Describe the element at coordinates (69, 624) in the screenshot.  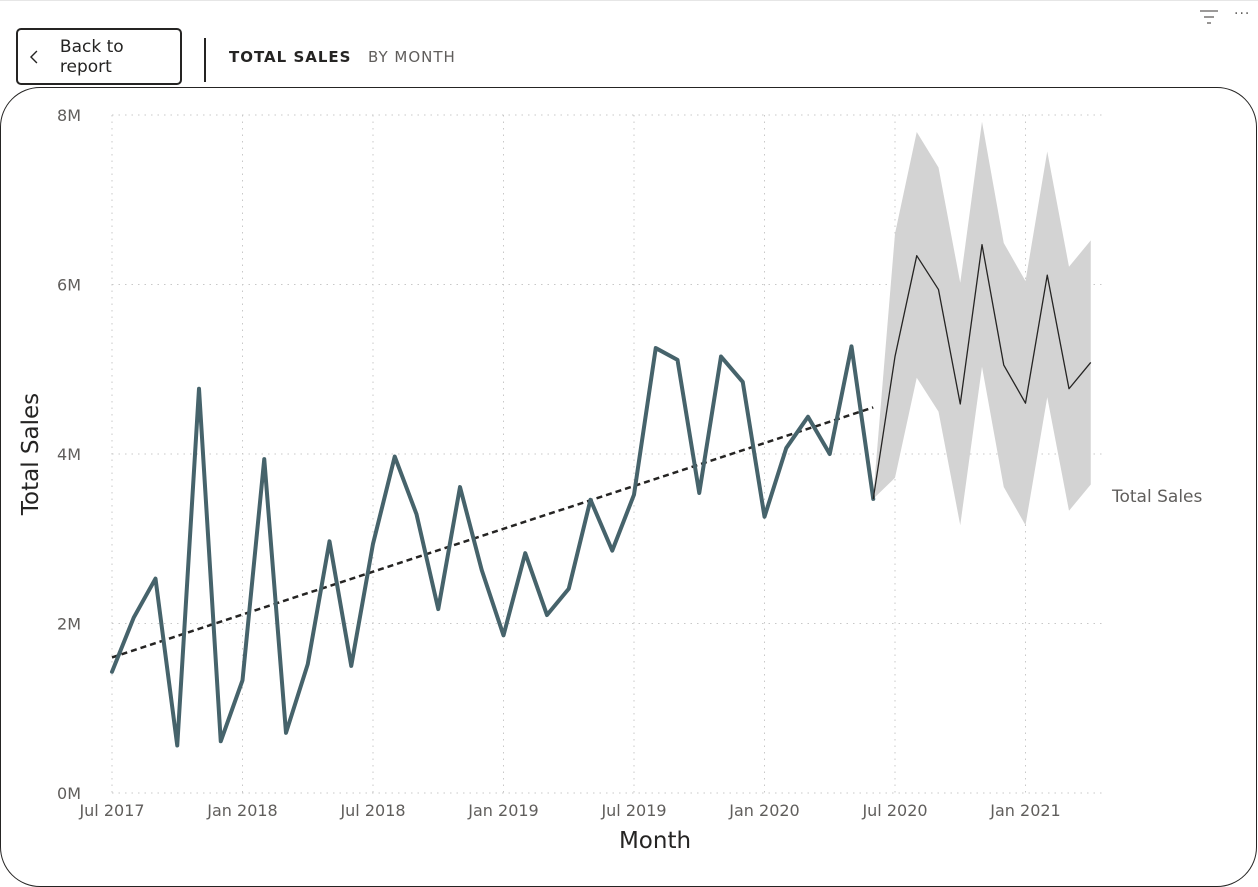
I see `y-tick-label: 2M` at that location.